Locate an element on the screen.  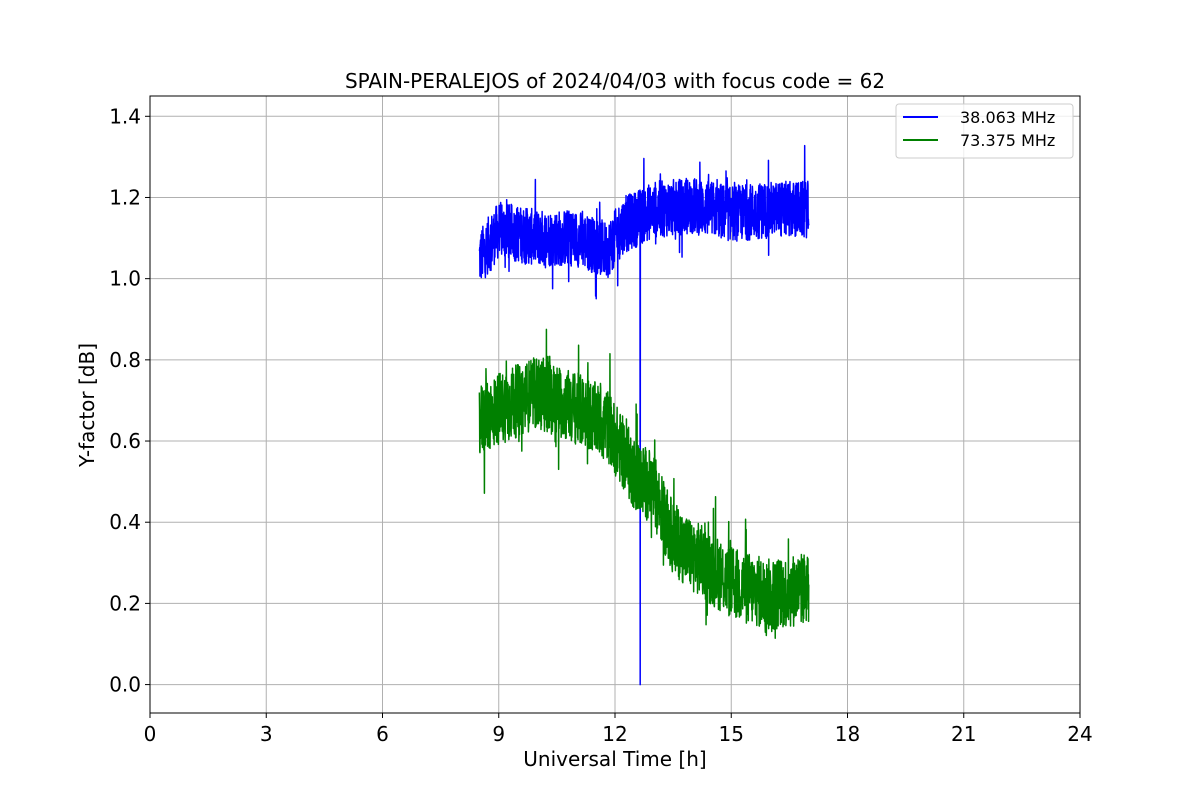
x-tick-label: 21 is located at coordinates (963, 734).